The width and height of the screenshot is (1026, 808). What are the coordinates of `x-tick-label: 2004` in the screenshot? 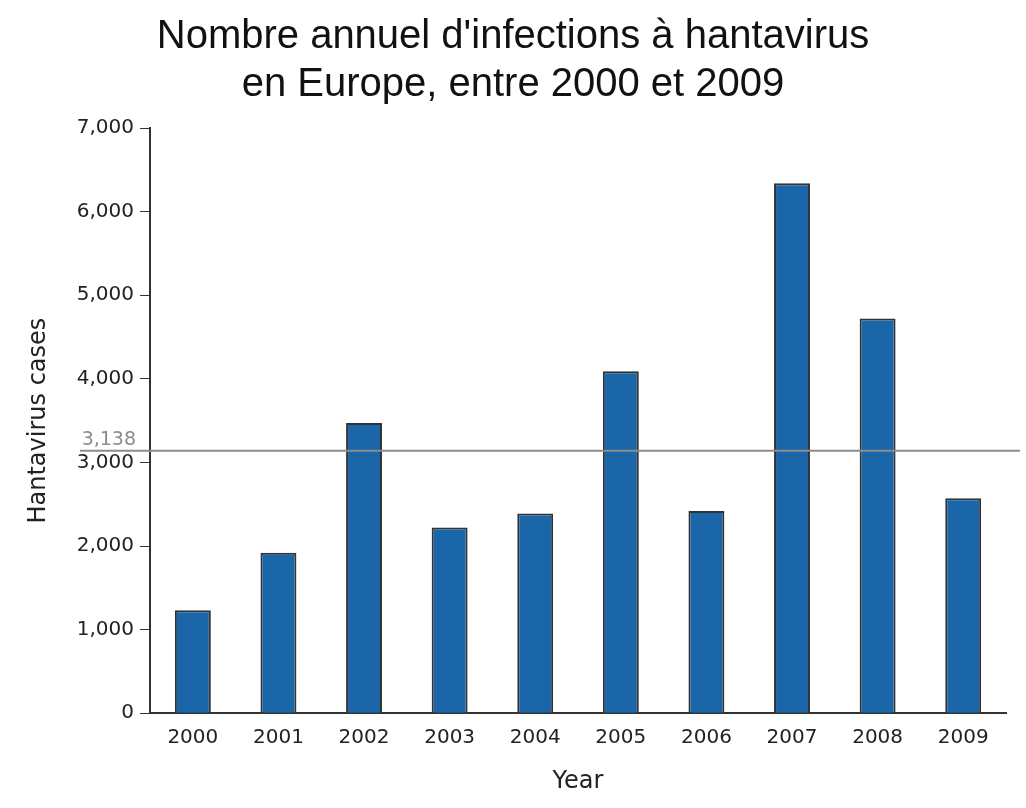 It's located at (535, 736).